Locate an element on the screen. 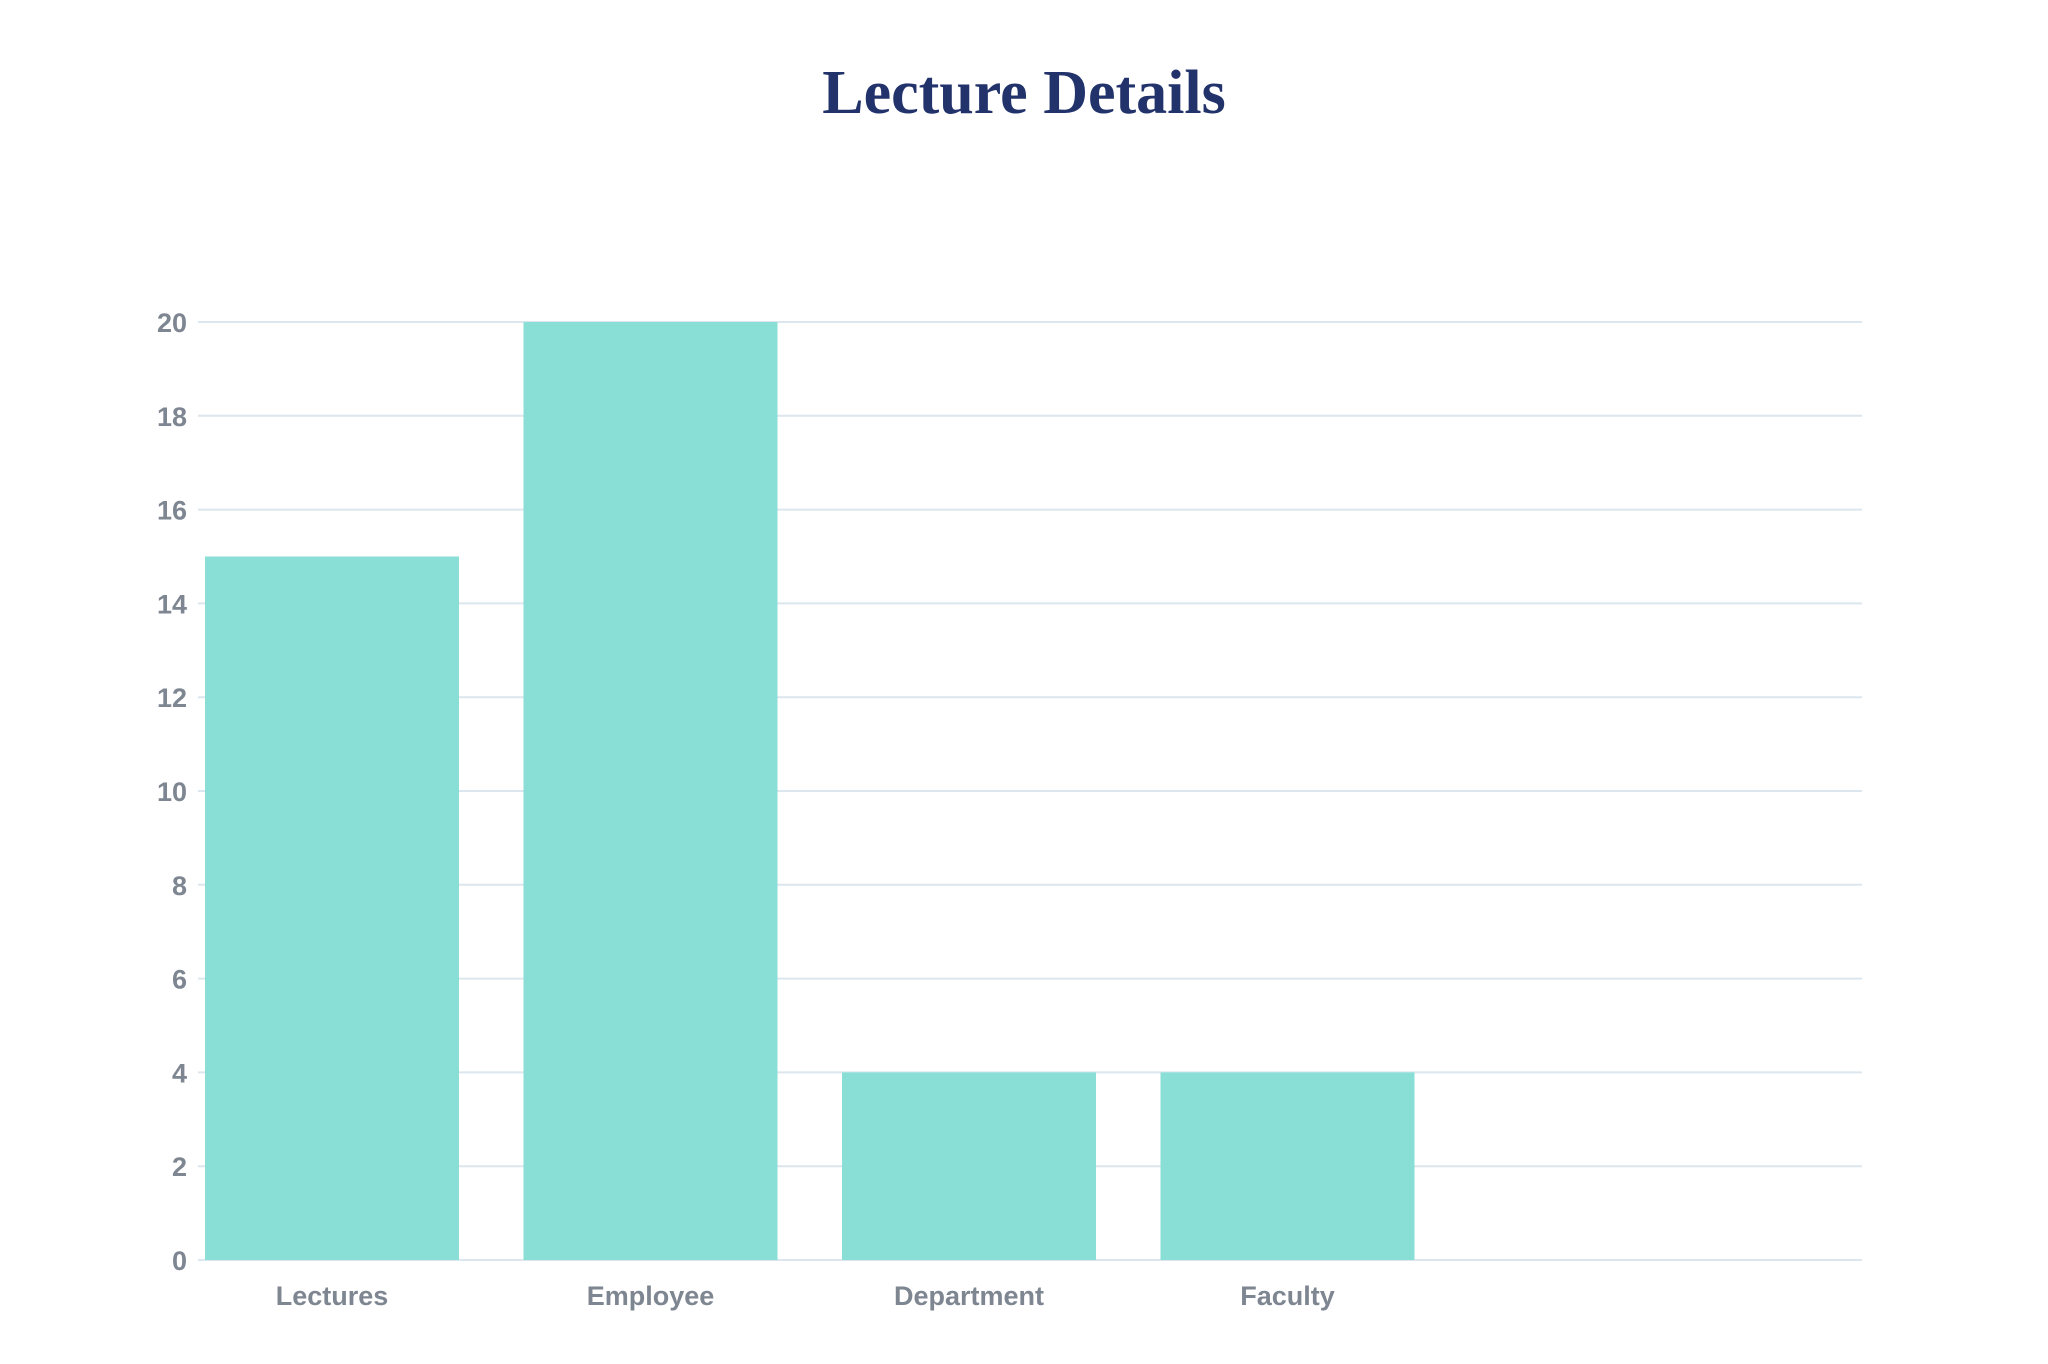 Image resolution: width=2048 pixels, height=1364 pixels. y-tick-label: 16 is located at coordinates (172, 511).